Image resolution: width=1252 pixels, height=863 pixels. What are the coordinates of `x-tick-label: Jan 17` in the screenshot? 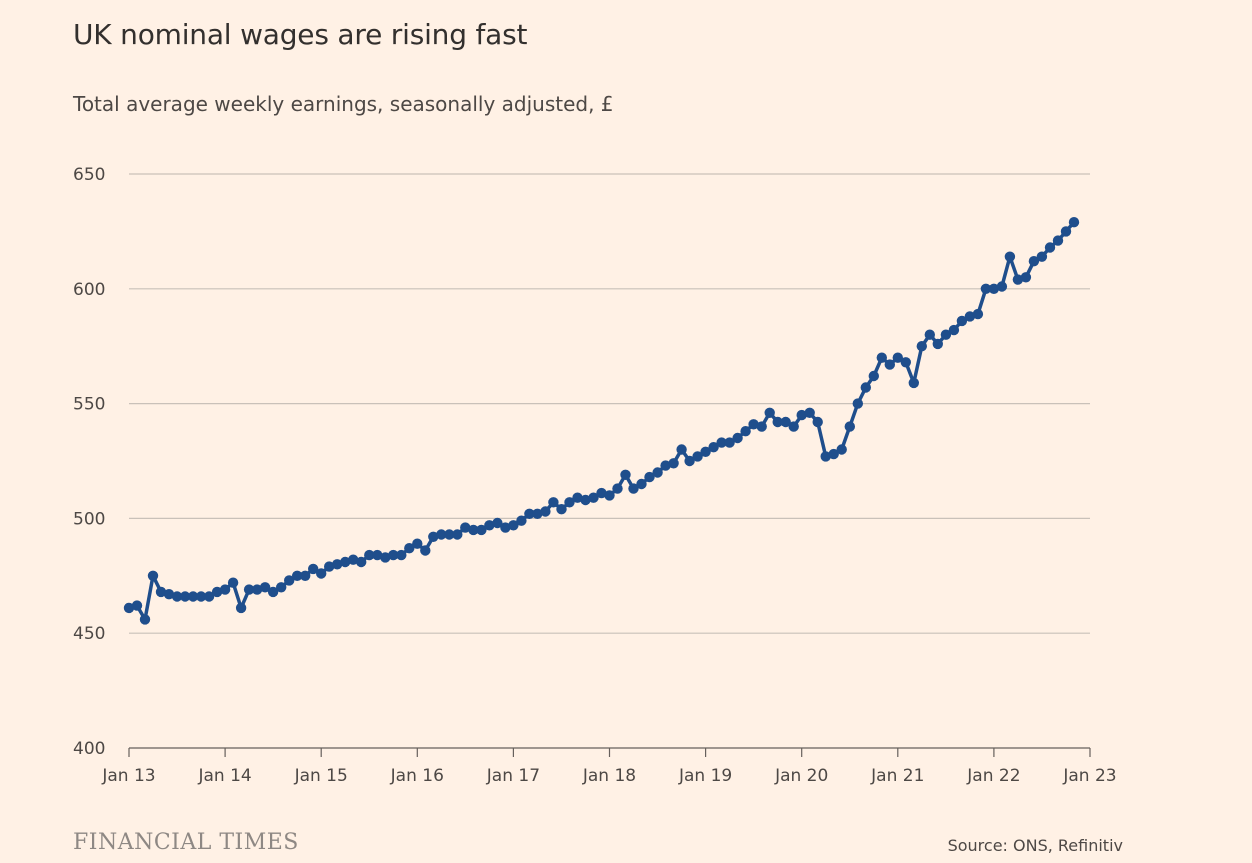 It's located at (513, 776).